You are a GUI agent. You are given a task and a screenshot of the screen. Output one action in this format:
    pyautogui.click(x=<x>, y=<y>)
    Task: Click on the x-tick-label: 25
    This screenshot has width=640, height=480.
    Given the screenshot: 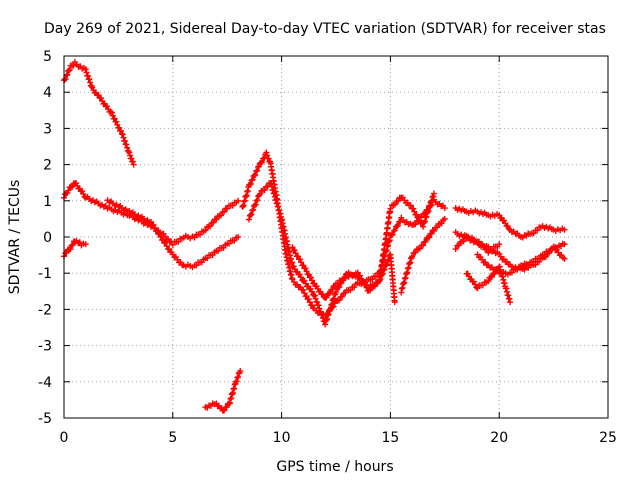 What is the action you would take?
    pyautogui.click(x=608, y=438)
    